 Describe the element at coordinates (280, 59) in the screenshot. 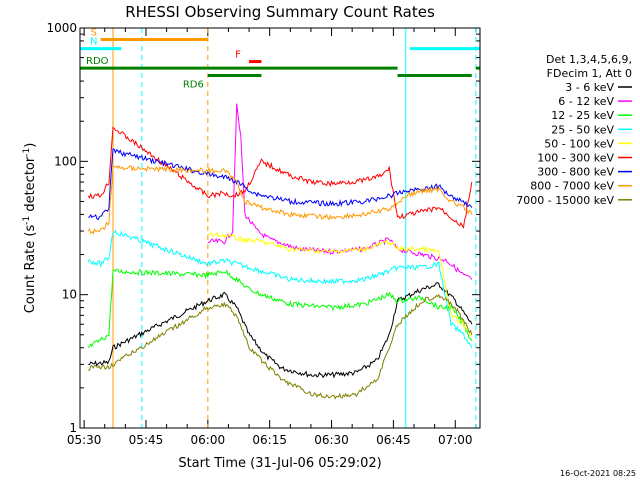

I see `state-bars: SN F RDO RD6` at that location.